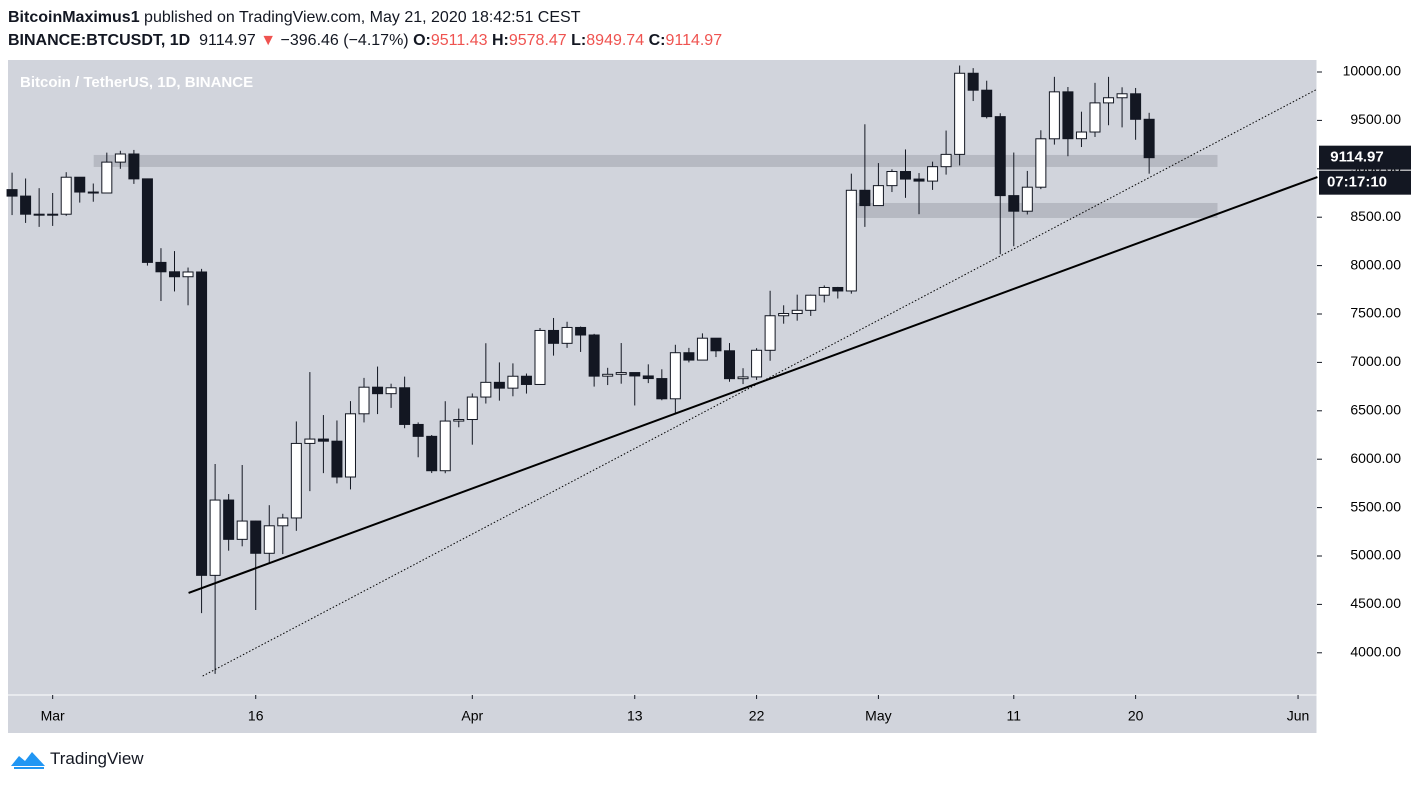 The height and width of the screenshot is (785, 1417). I want to click on x-tick-label: 13, so click(635, 716).